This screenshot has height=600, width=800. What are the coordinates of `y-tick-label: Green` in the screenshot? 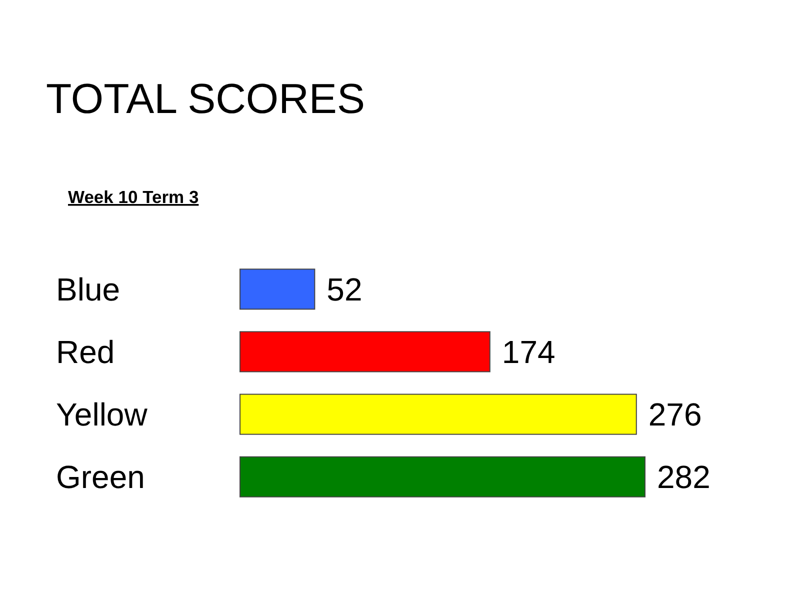 It's located at (100, 477).